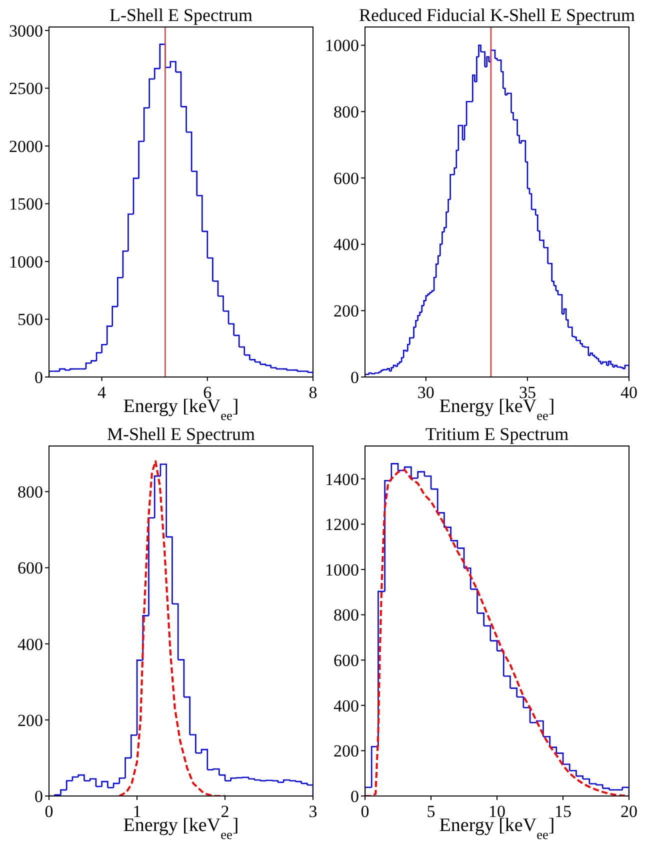 The image size is (657, 842). I want to click on y-tick-label: 1400, so click(342, 479).